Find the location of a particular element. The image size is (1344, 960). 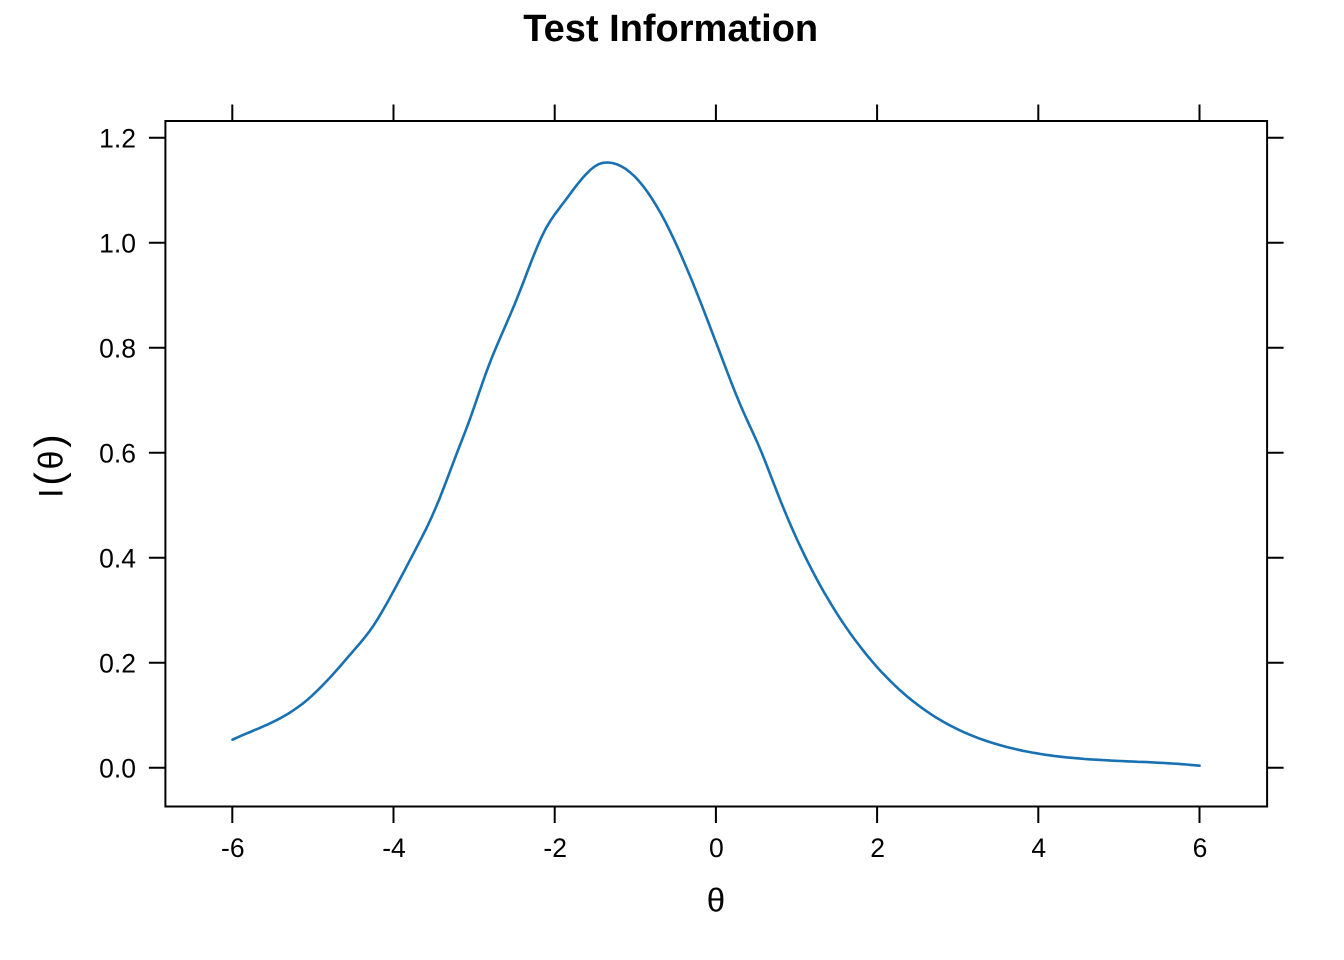

svg-text: 0.2 is located at coordinates (117, 664).